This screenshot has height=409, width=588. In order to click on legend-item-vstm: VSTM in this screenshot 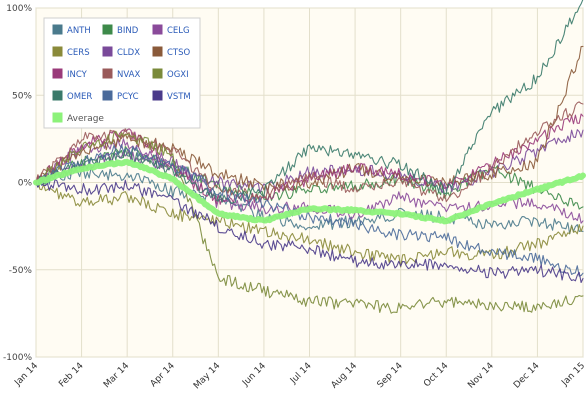, I will do `click(171, 95)`.